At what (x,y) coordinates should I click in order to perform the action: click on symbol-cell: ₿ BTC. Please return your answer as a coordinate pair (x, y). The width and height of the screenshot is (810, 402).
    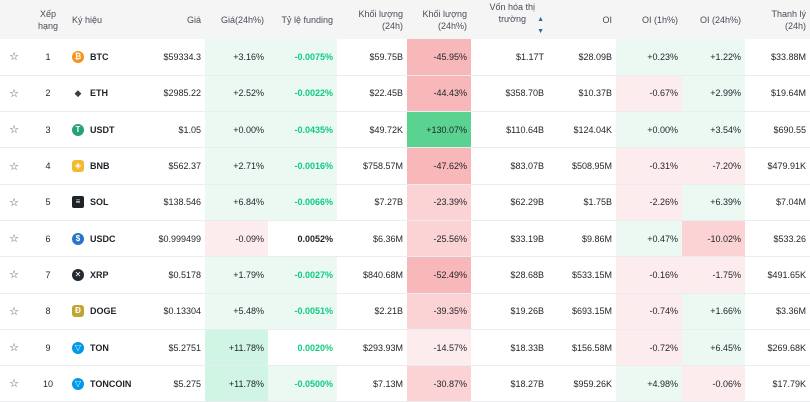
    Looking at the image, I should click on (104, 57).